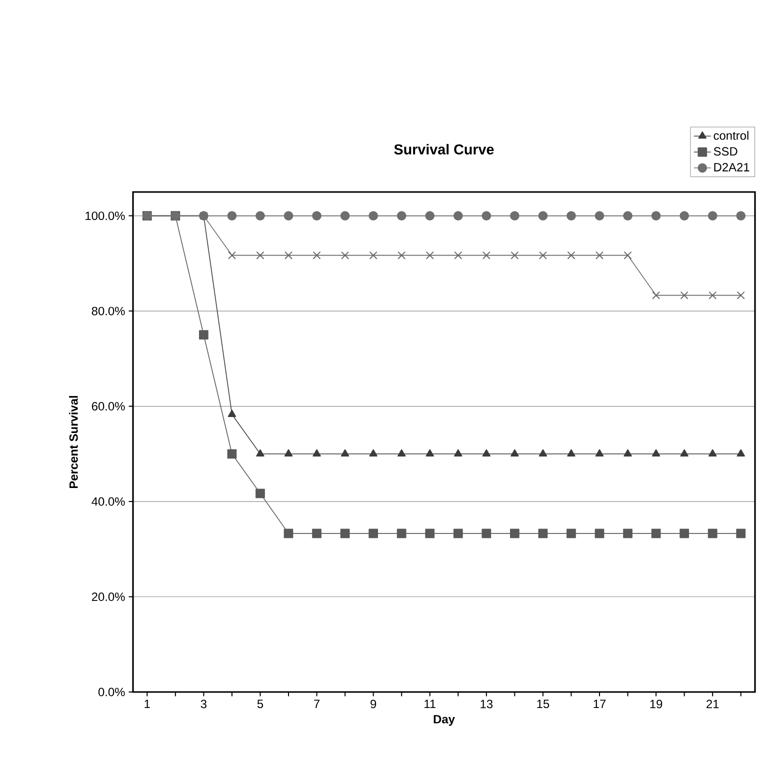 This screenshot has width=759, height=772. What do you see at coordinates (108, 596) in the screenshot?
I see `y-tick-label: 20.0%` at bounding box center [108, 596].